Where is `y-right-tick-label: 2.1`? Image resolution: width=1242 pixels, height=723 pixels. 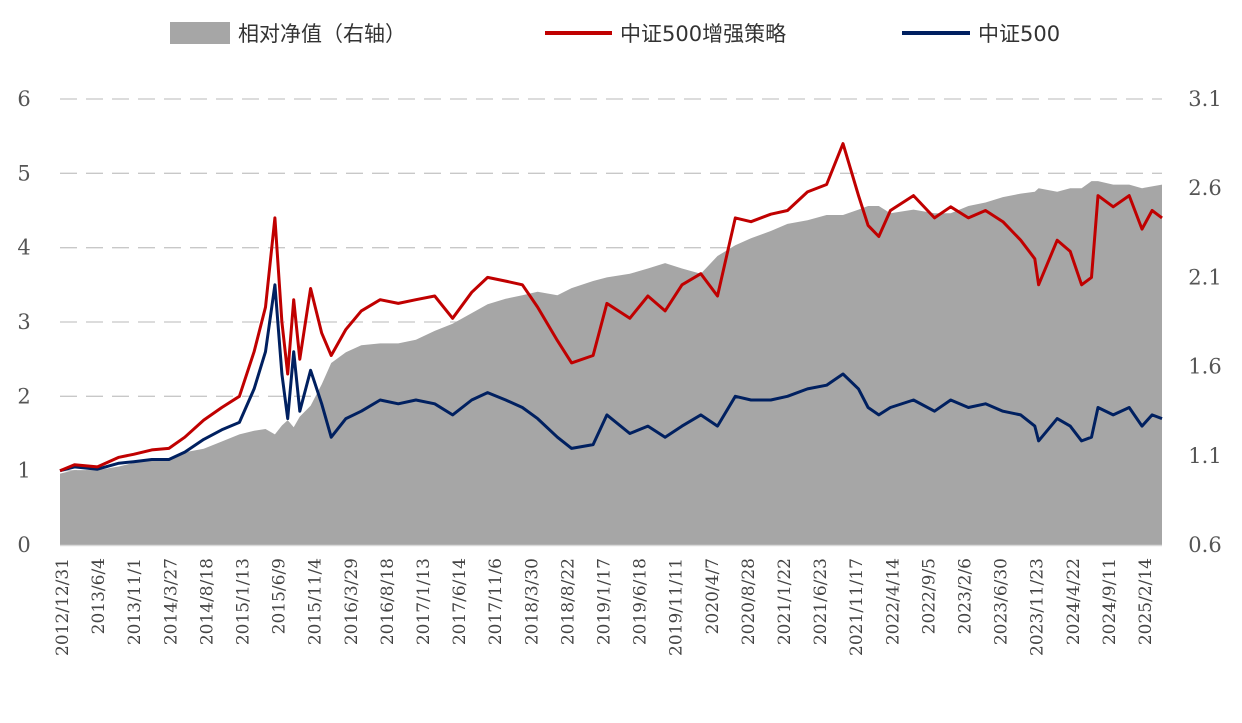
y-right-tick-label: 2.1 is located at coordinates (1204, 277).